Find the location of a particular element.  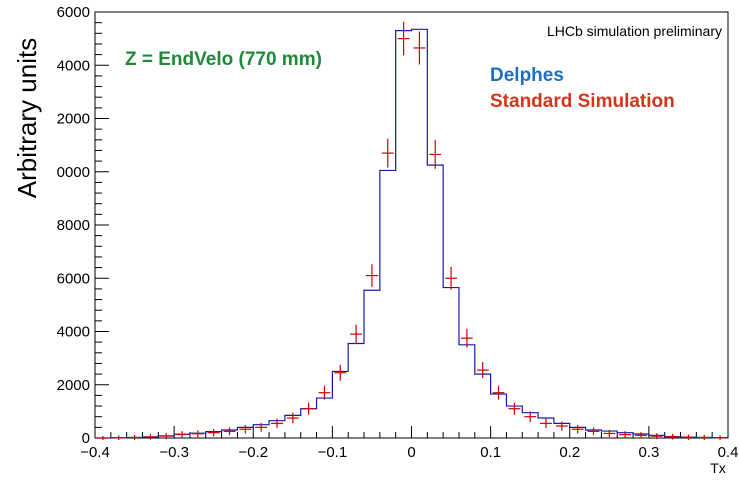

y-axis-title: Arbitrary units is located at coordinates (27, 118).